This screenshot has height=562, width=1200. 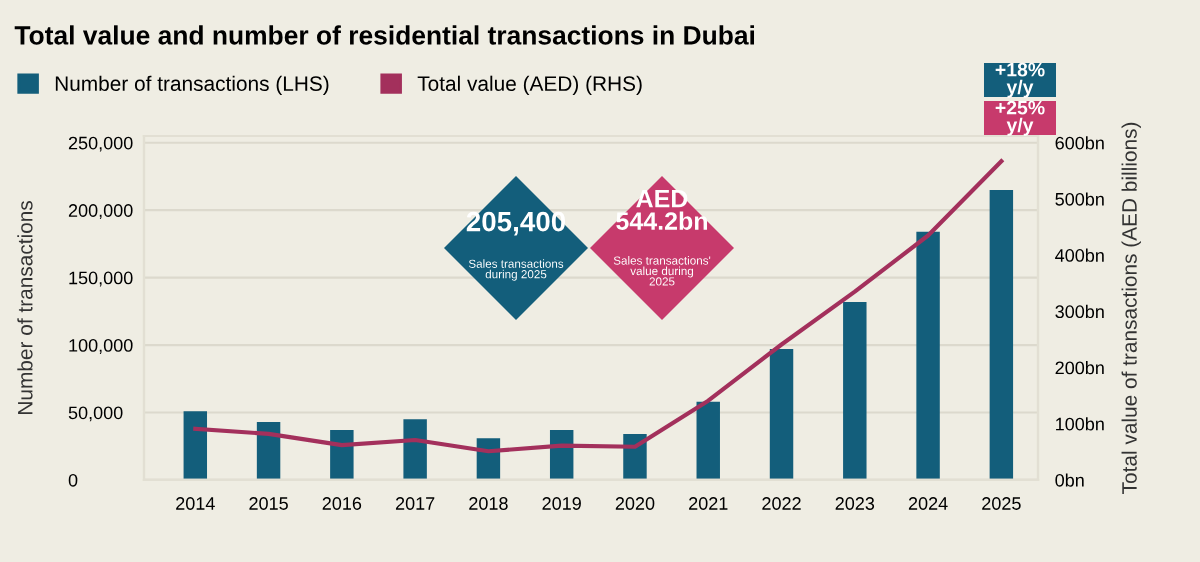 I want to click on x-tick-label: 2014, so click(x=195, y=503).